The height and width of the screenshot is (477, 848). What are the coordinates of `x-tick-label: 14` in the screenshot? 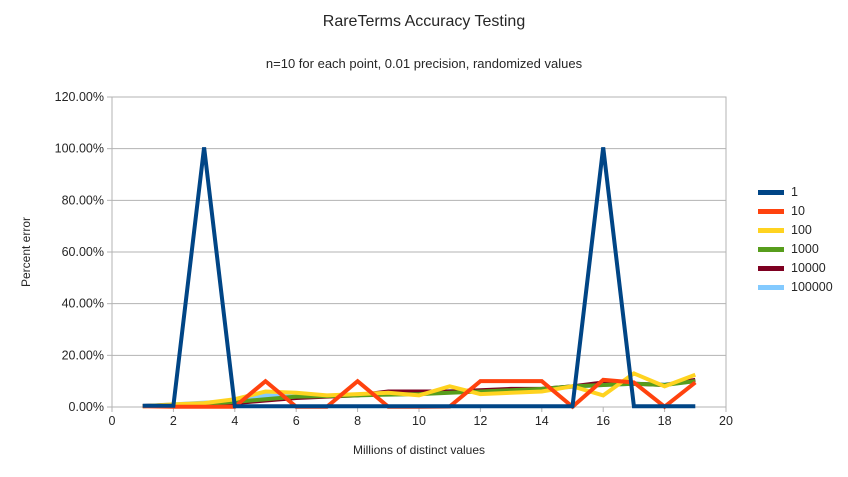 It's located at (542, 421).